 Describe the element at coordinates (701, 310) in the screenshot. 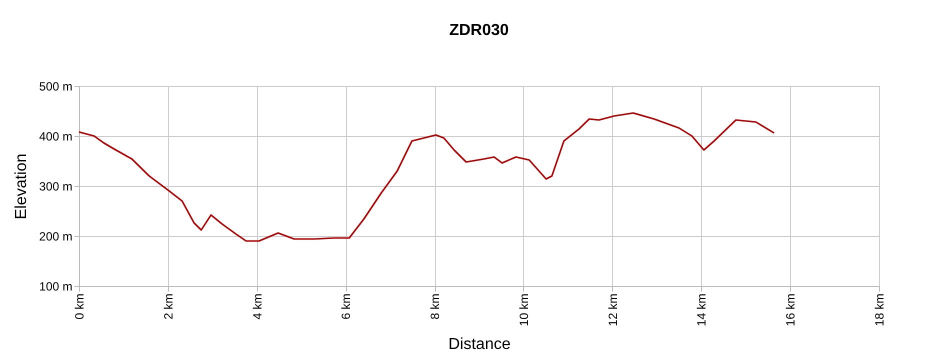

I see `x-tick-label: 14 km` at that location.